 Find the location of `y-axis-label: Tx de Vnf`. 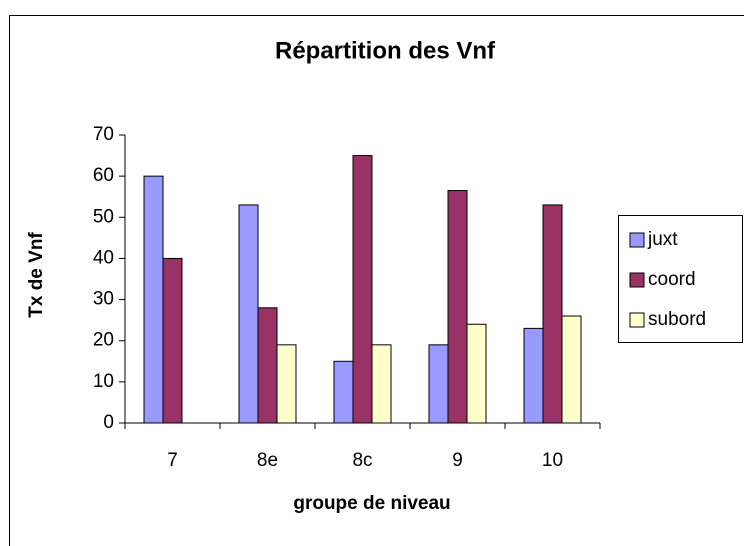

y-axis-label: Tx de Vnf is located at coordinates (36, 275).